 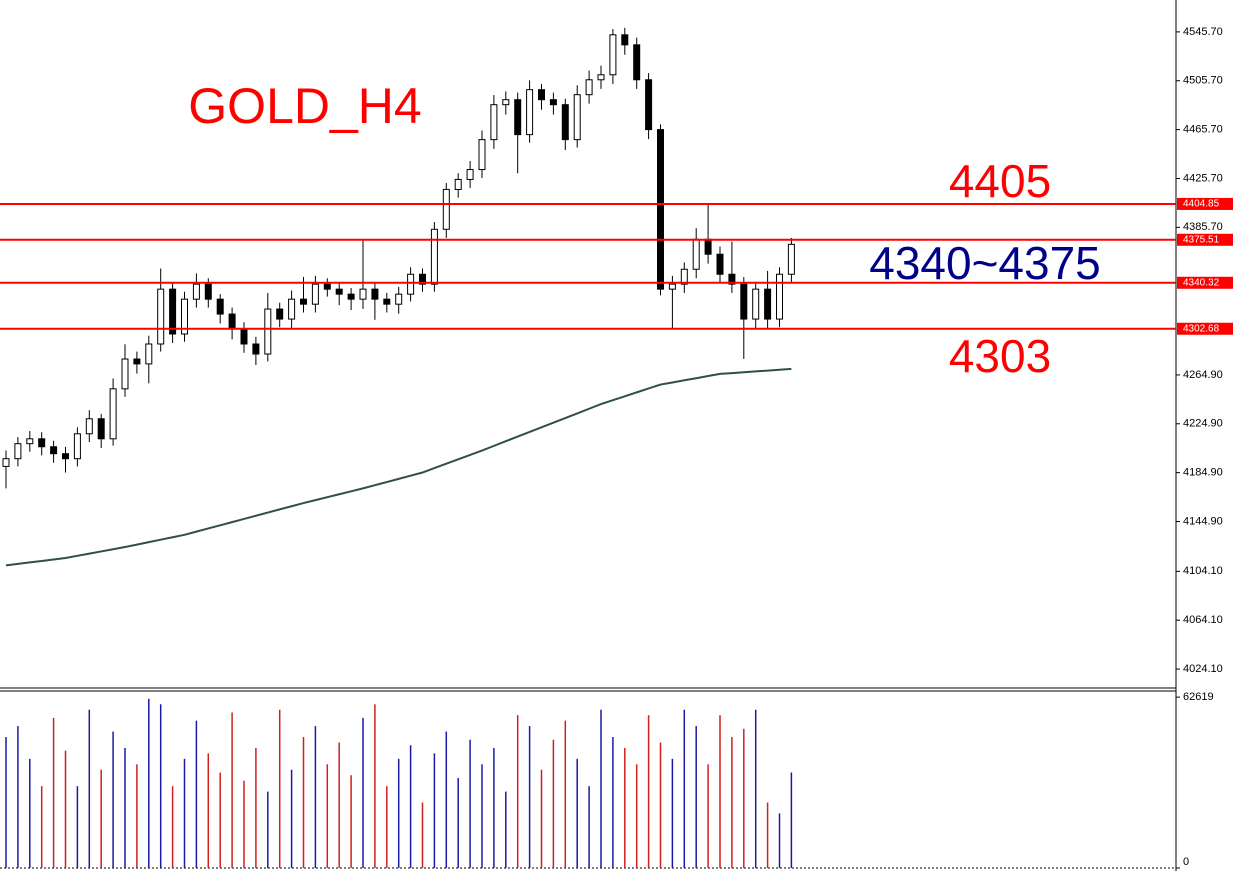 I want to click on moving-average, so click(x=398, y=467).